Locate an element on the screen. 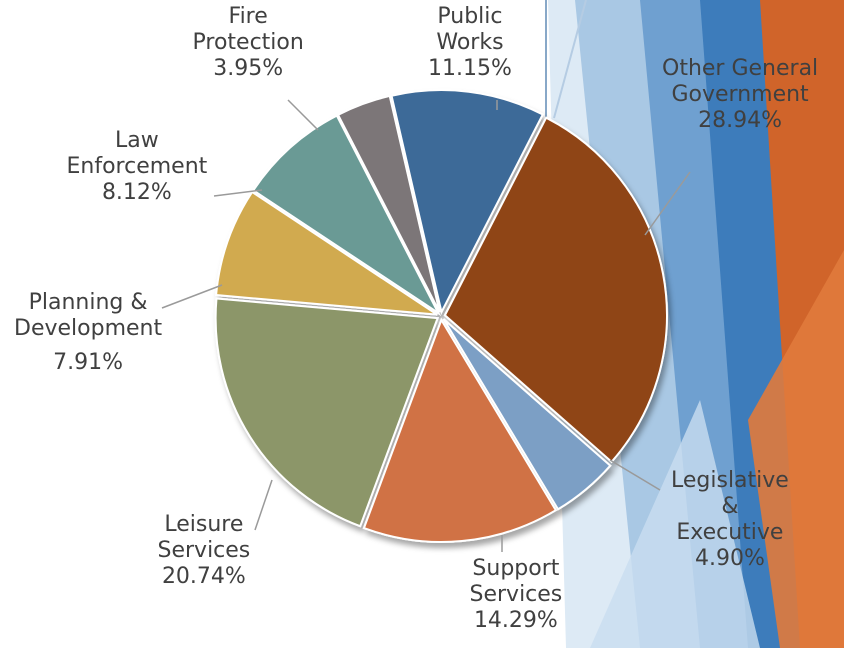 Image resolution: width=844 pixels, height=648 pixels. data-label-name-line: Enforcement is located at coordinates (137, 166).